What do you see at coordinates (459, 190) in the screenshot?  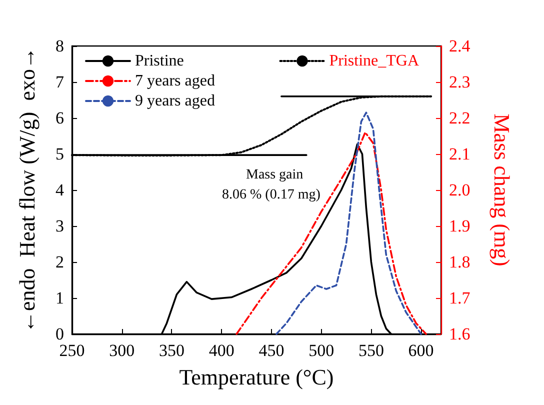 I see `y2-tick-label: 2.0` at bounding box center [459, 190].